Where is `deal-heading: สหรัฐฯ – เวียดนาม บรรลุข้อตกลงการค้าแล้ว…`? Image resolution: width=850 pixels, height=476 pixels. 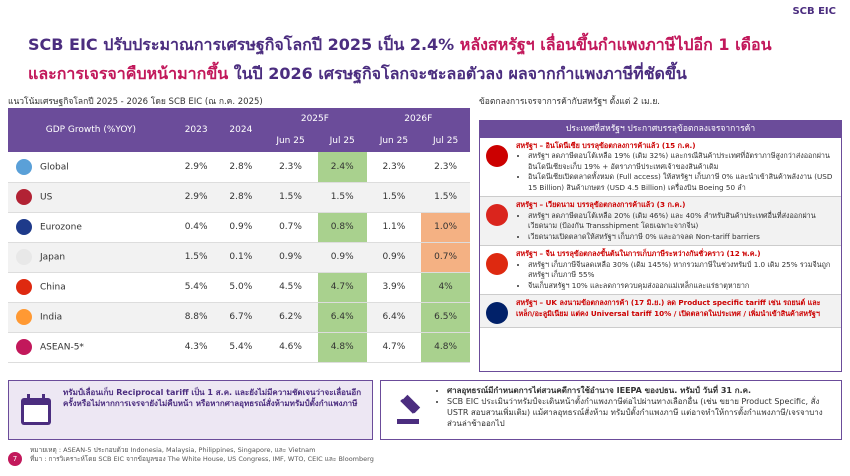
deal-heading: สหรัฐฯ – เวียดนาม บรรลุข้อตกลงการค้าแล้ว… is located at coordinates (601, 204).